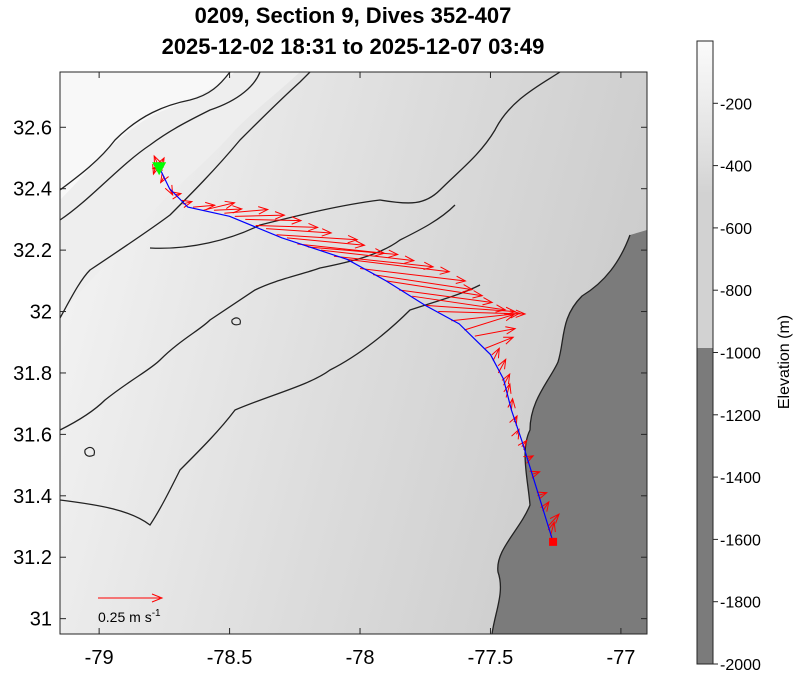 The width and height of the screenshot is (800, 679). Describe the element at coordinates (230, 658) in the screenshot. I see `x-tick-label: -78.5` at that location.